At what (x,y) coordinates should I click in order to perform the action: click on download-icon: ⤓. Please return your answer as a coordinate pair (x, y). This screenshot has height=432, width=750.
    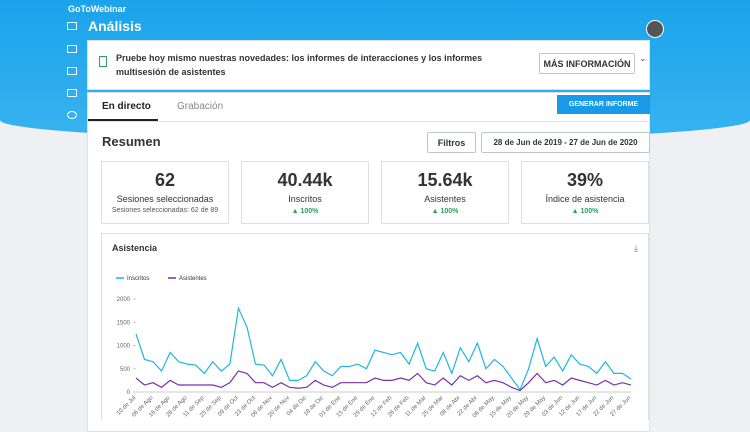
    Looking at the image, I should click on (636, 248).